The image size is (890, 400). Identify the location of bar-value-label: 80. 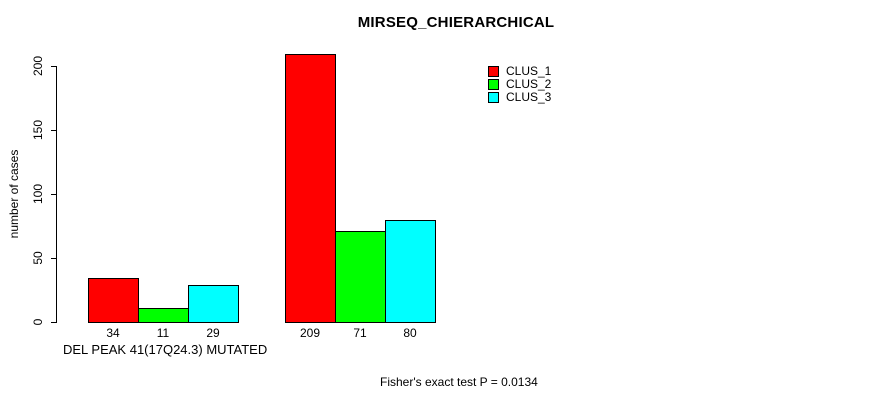
(410, 333).